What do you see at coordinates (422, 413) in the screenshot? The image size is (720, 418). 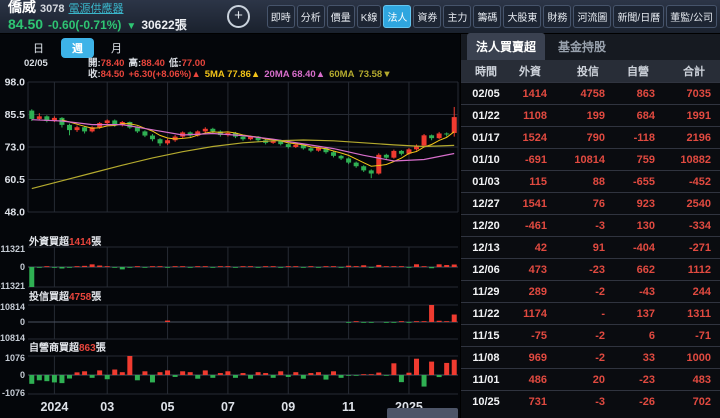 I see `chart-scrollbar-thumb` at bounding box center [422, 413].